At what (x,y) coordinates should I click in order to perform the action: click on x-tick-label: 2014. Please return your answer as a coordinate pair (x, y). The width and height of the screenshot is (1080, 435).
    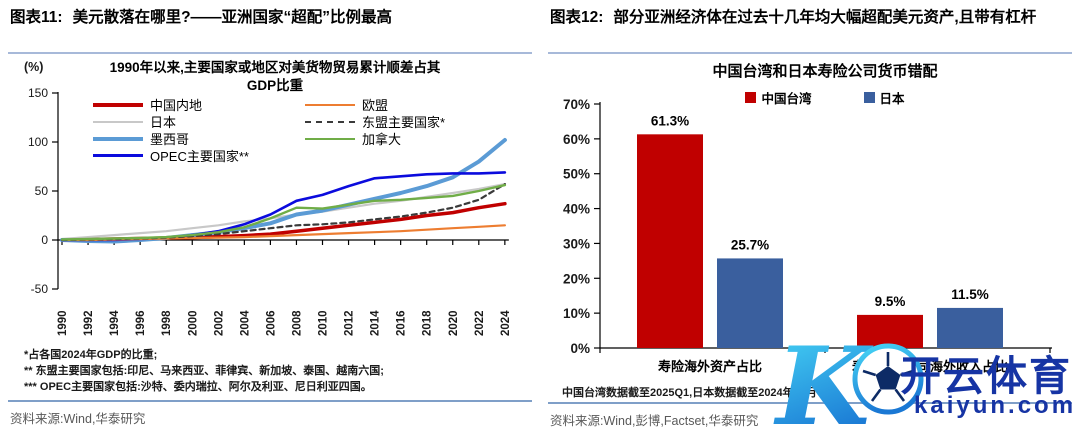
    Looking at the image, I should click on (376, 323).